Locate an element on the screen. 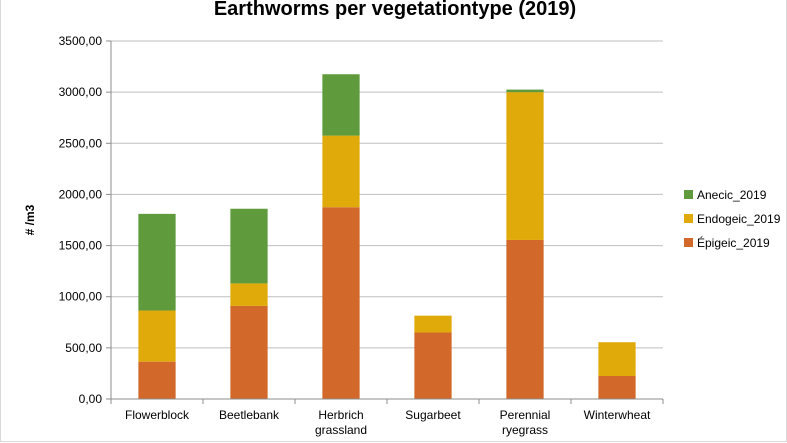  y-tick-label: 1000,00 is located at coordinates (81, 297).